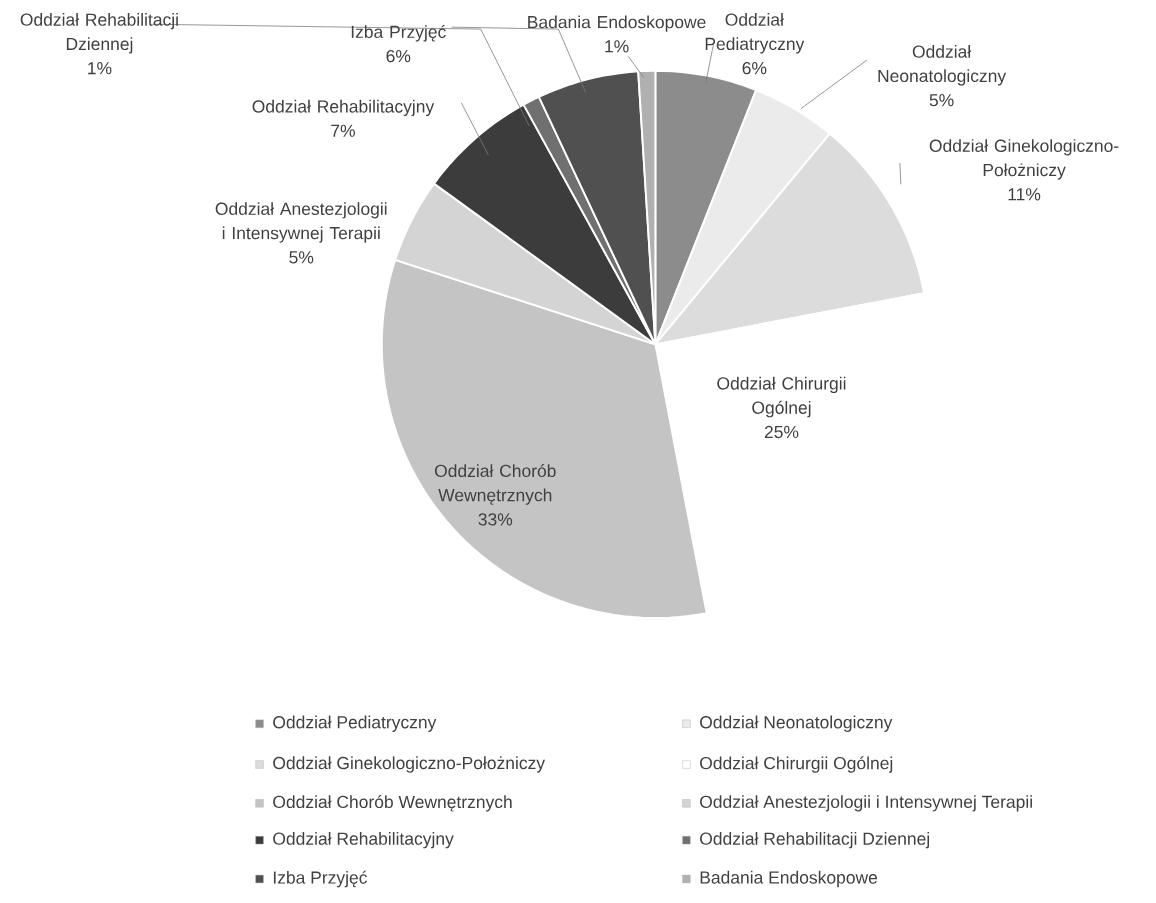 The height and width of the screenshot is (903, 1156). Describe the element at coordinates (343, 130) in the screenshot. I see `data-label: 7%` at that location.